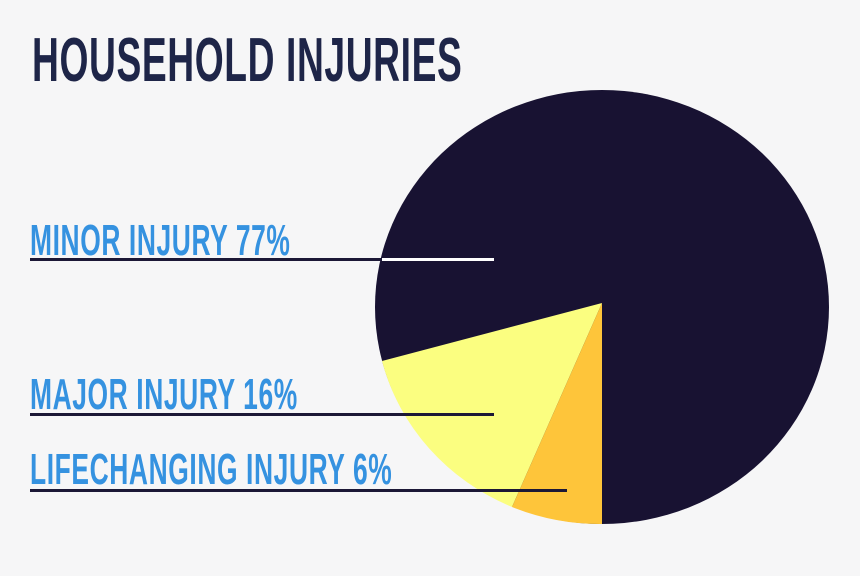 The height and width of the screenshot is (576, 860). I want to click on leader-line-lifechanging, so click(298, 490).